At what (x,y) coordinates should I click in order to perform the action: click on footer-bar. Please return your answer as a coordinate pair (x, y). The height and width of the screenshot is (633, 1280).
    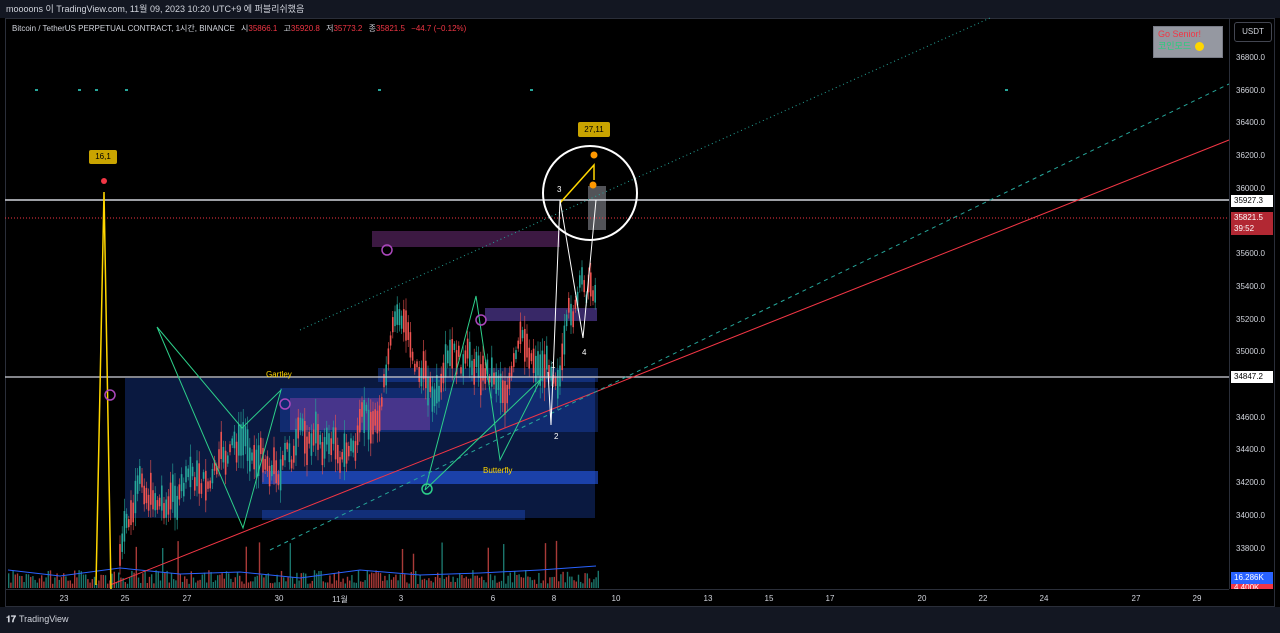
    Looking at the image, I should click on (640, 620).